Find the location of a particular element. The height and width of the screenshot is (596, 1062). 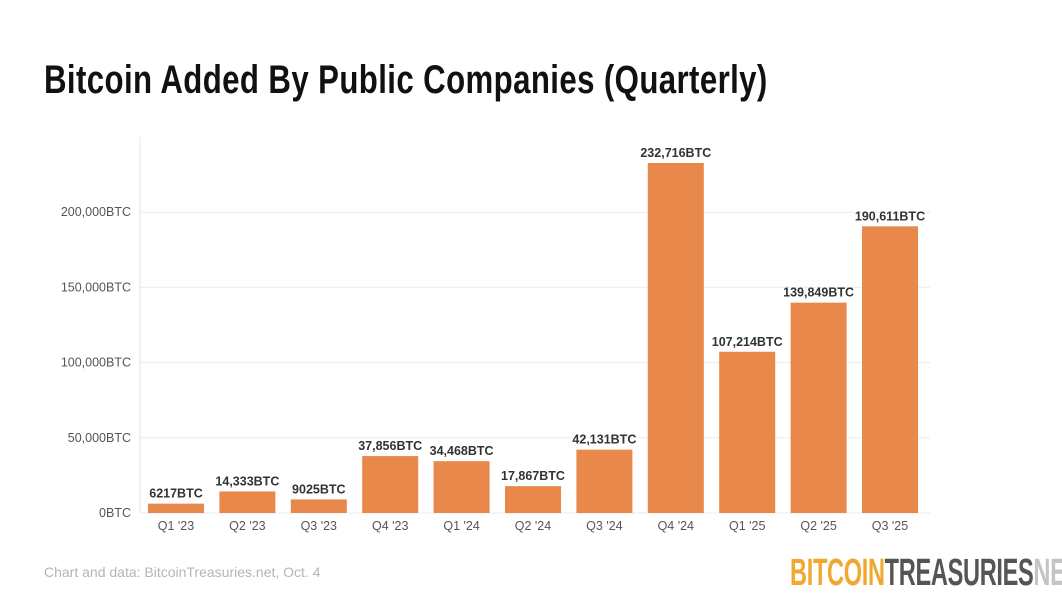

x-tick-label: Q2 '24 is located at coordinates (533, 526).